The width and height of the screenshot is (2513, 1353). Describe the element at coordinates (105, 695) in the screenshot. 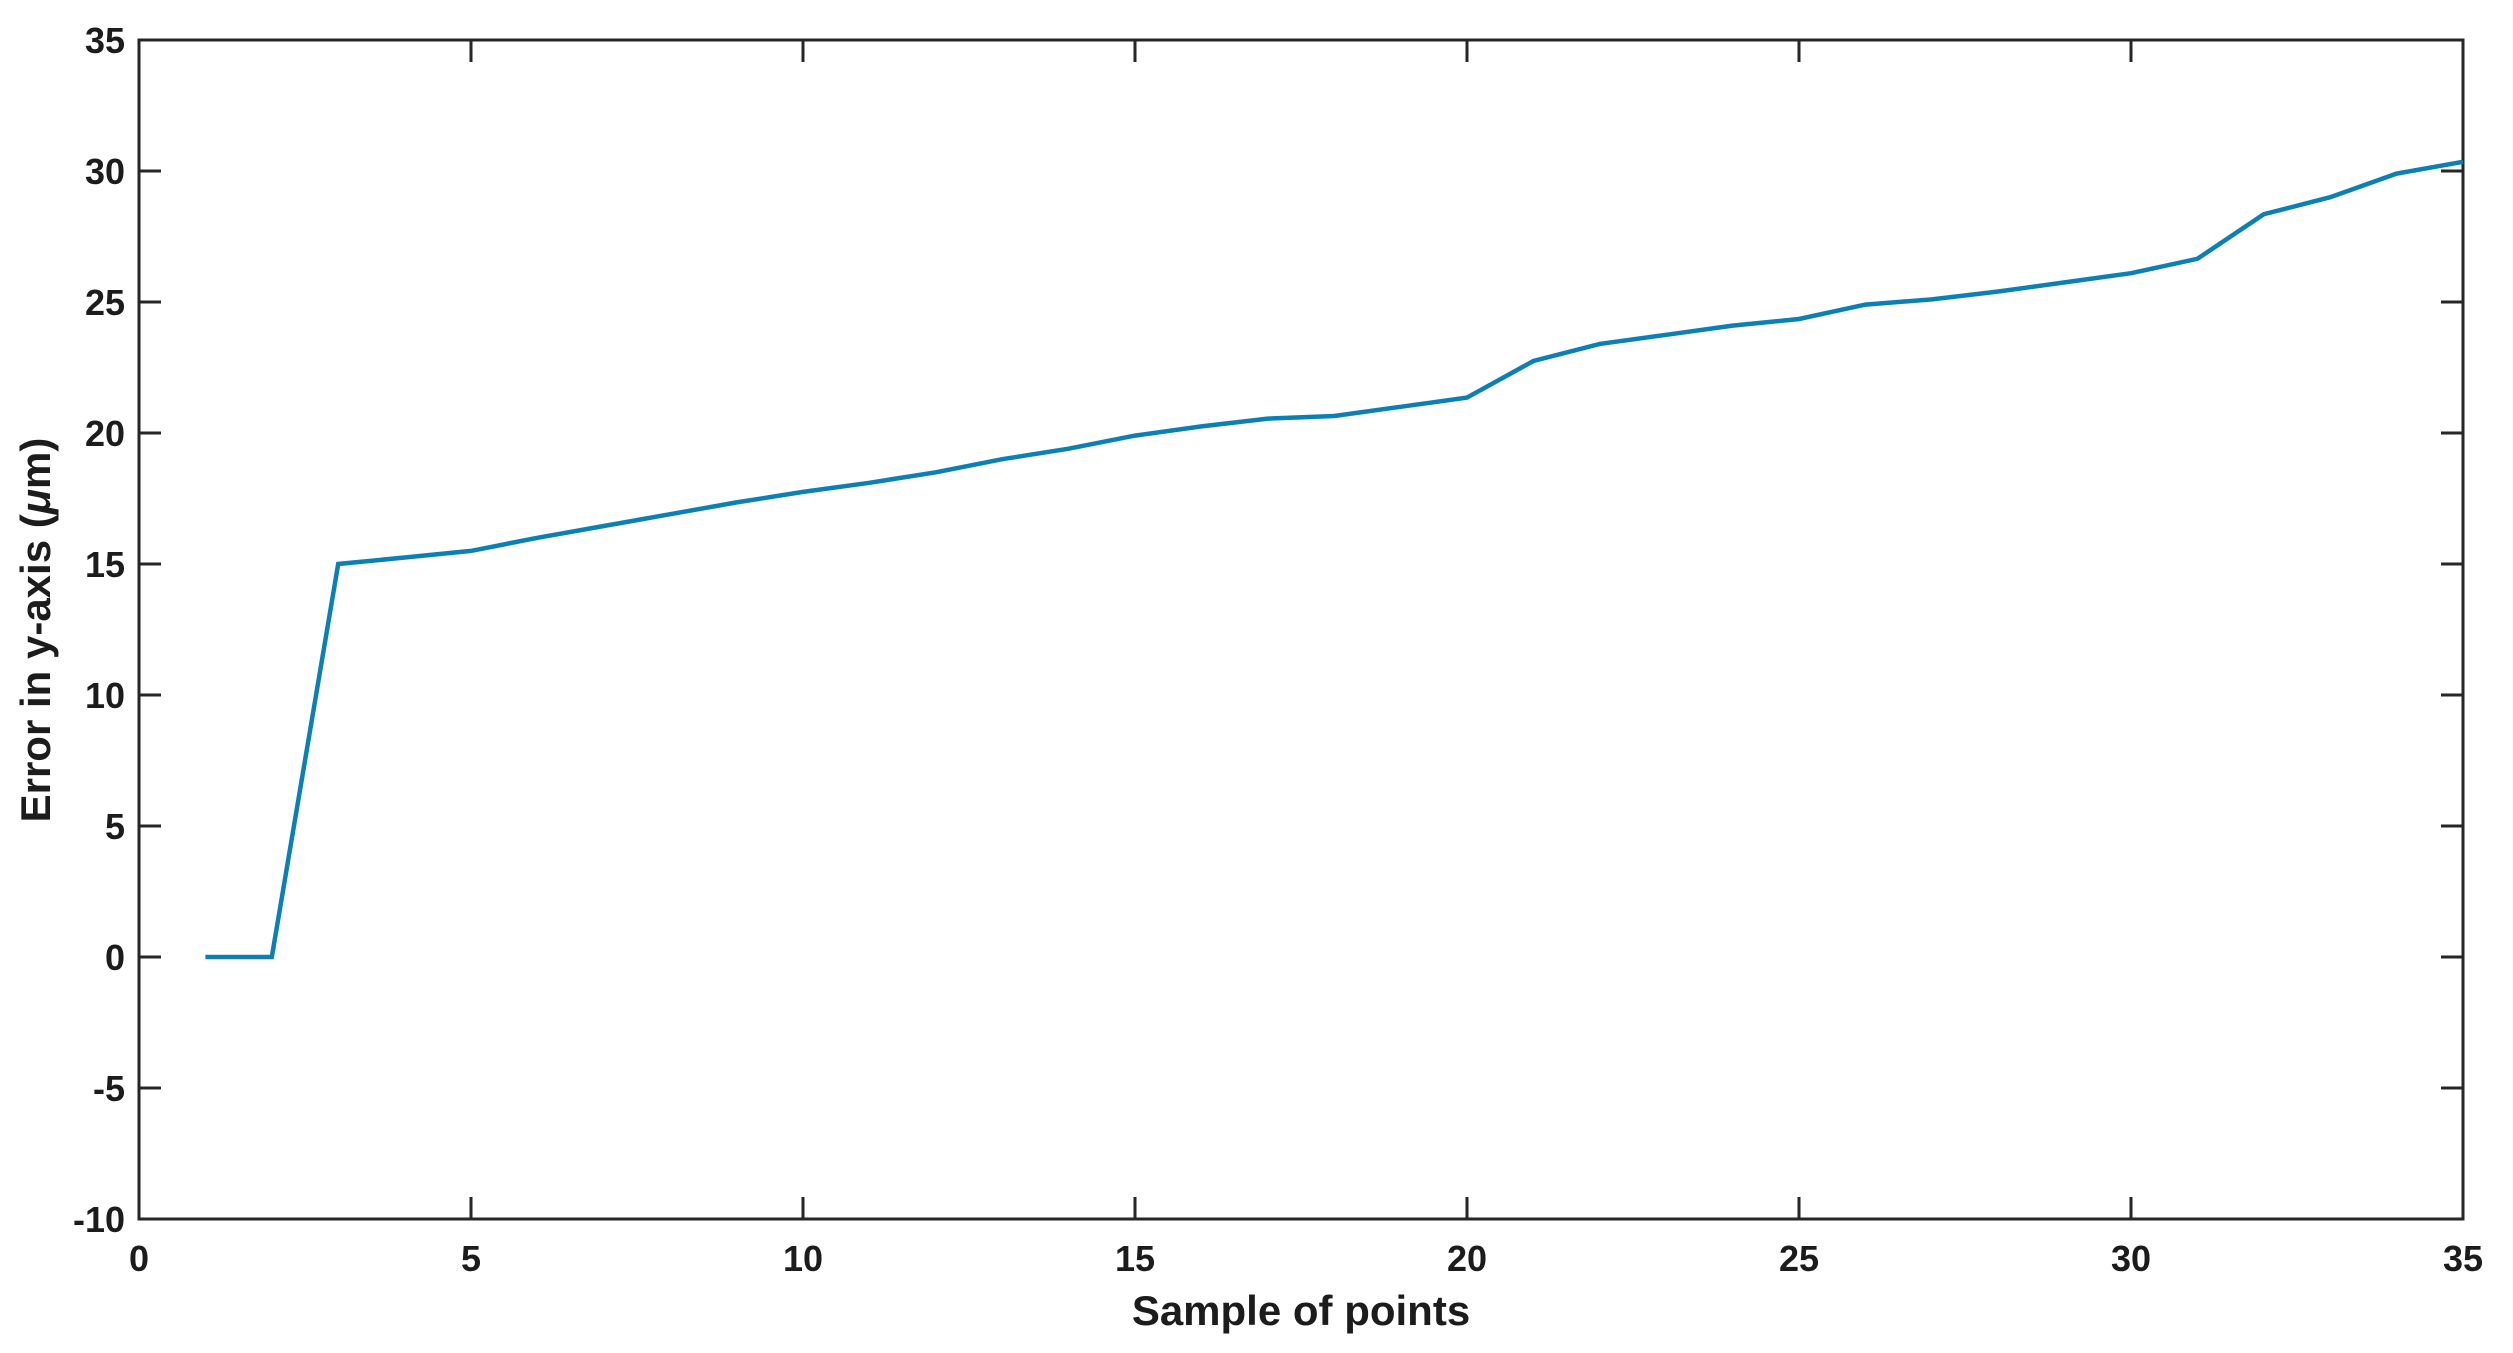

I see `y-tick-label: 10` at that location.